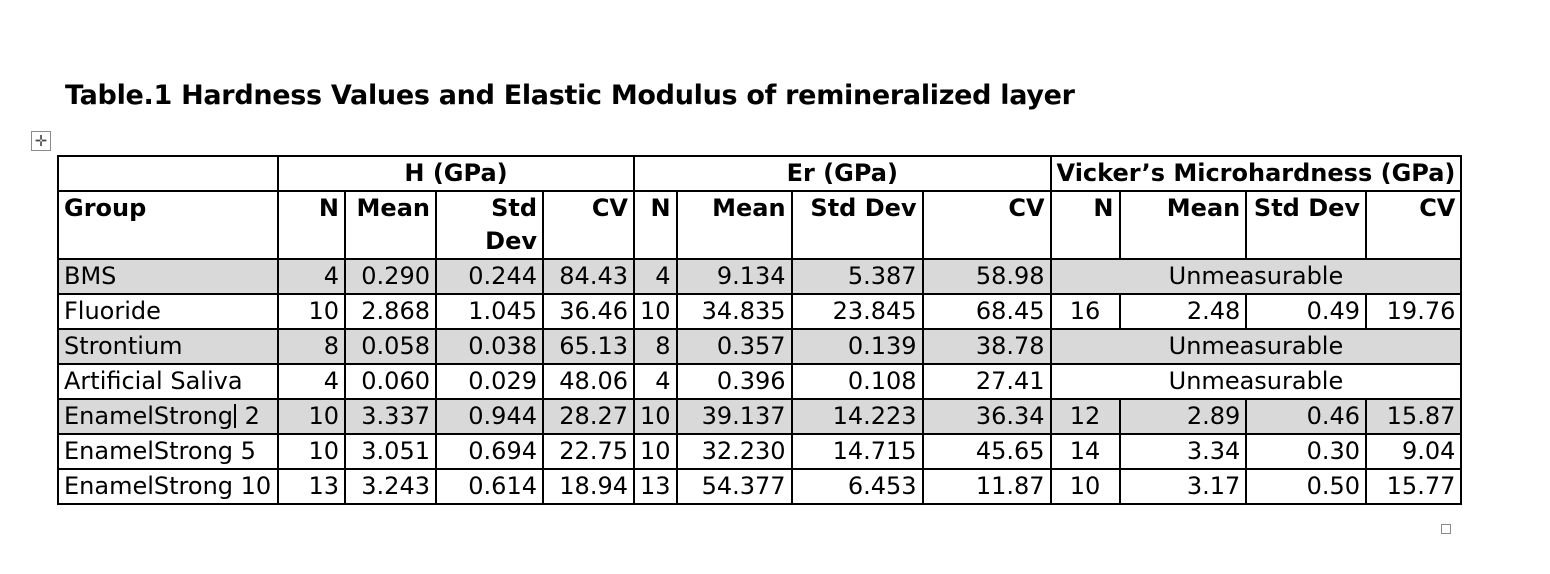 This screenshot has height=574, width=1550. I want to click on col-er-std-dev: Std Dev, so click(857, 225).